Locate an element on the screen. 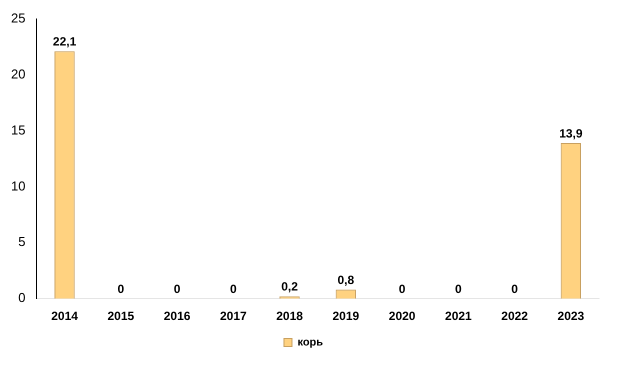 The height and width of the screenshot is (366, 627). x-tick-label: 2021 is located at coordinates (458, 316).